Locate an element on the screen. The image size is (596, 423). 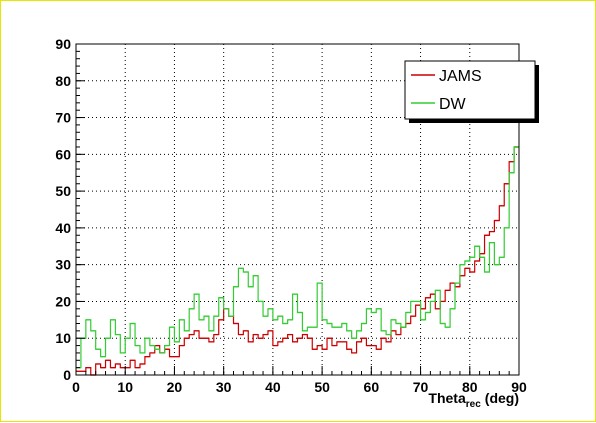
y-tick-label: 10 is located at coordinates (63, 338).